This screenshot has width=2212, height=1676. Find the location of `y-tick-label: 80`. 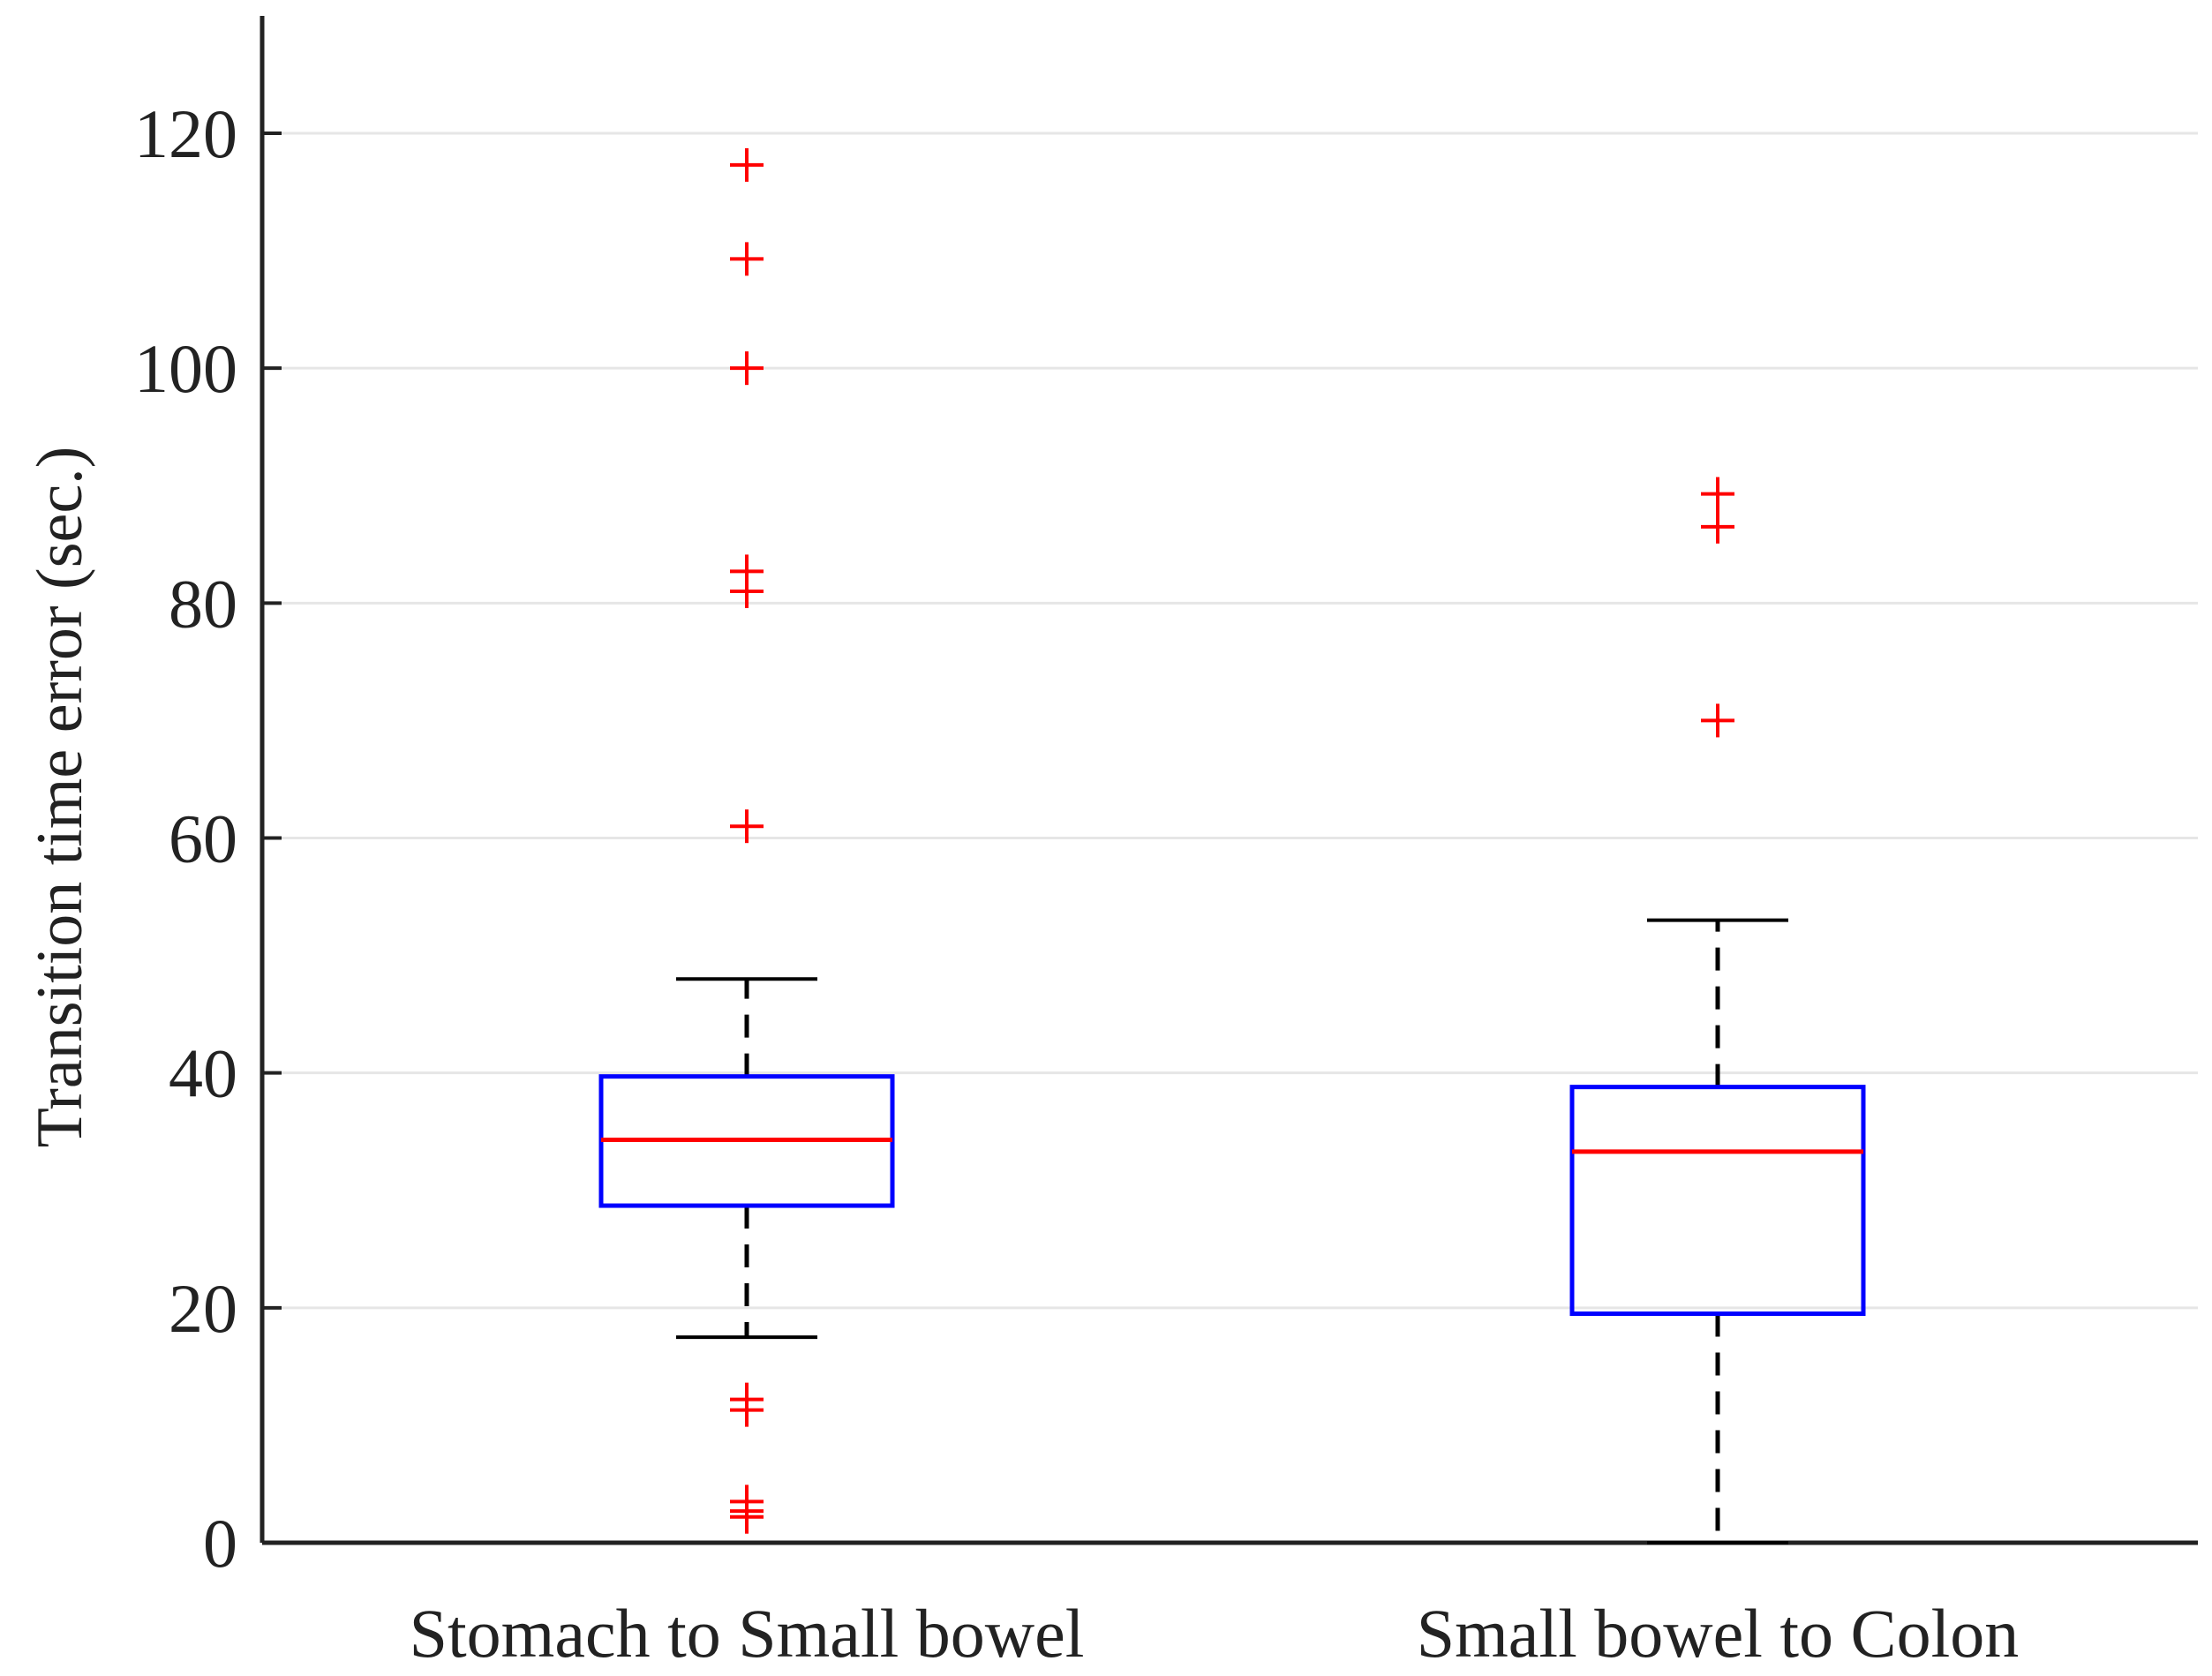

y-tick-label: 80 is located at coordinates (203, 603).